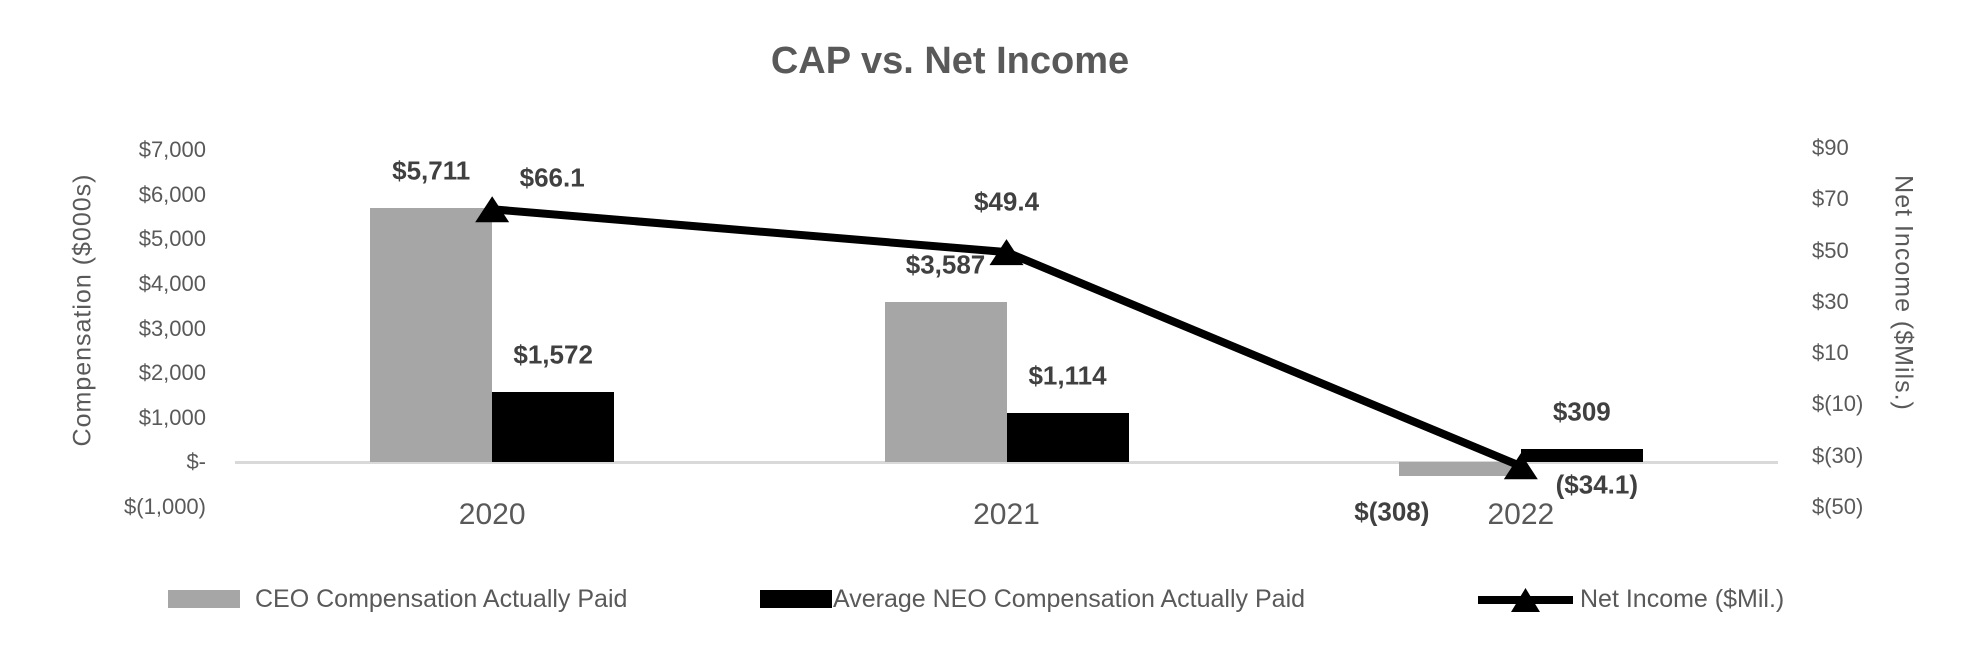 Image resolution: width=1980 pixels, height=660 pixels. What do you see at coordinates (1903, 293) in the screenshot?
I see `right-axis-title: Net Income ($Mils.)` at bounding box center [1903, 293].